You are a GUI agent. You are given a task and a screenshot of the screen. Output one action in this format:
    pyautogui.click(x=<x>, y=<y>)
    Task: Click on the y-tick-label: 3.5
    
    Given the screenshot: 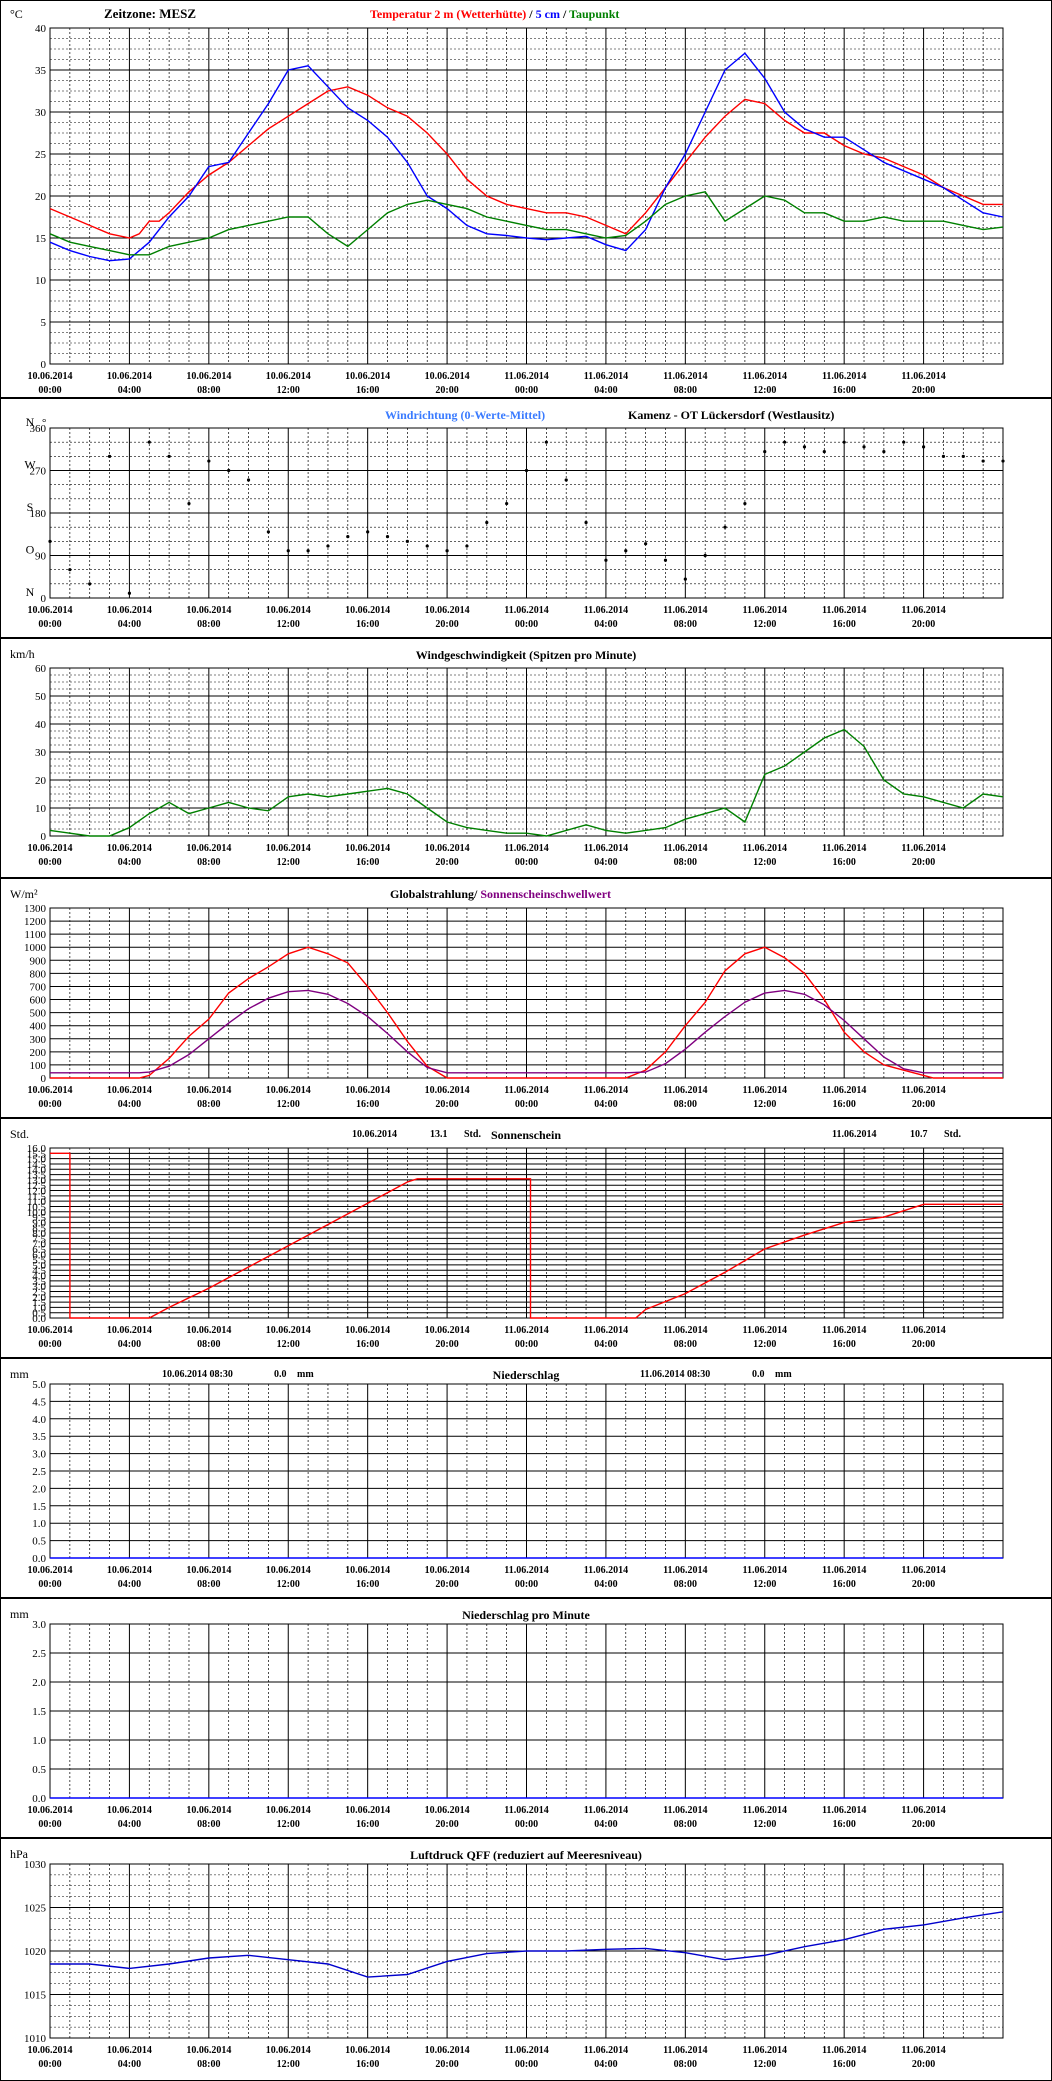 What is the action you would take?
    pyautogui.click(x=39, y=1282)
    